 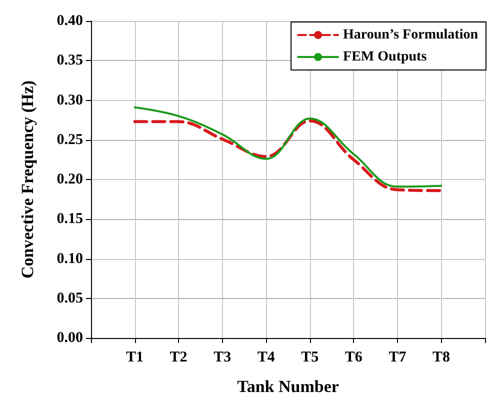 What do you see at coordinates (27, 179) in the screenshot?
I see `y-axis-title: Convective Frequency (Hz)` at bounding box center [27, 179].